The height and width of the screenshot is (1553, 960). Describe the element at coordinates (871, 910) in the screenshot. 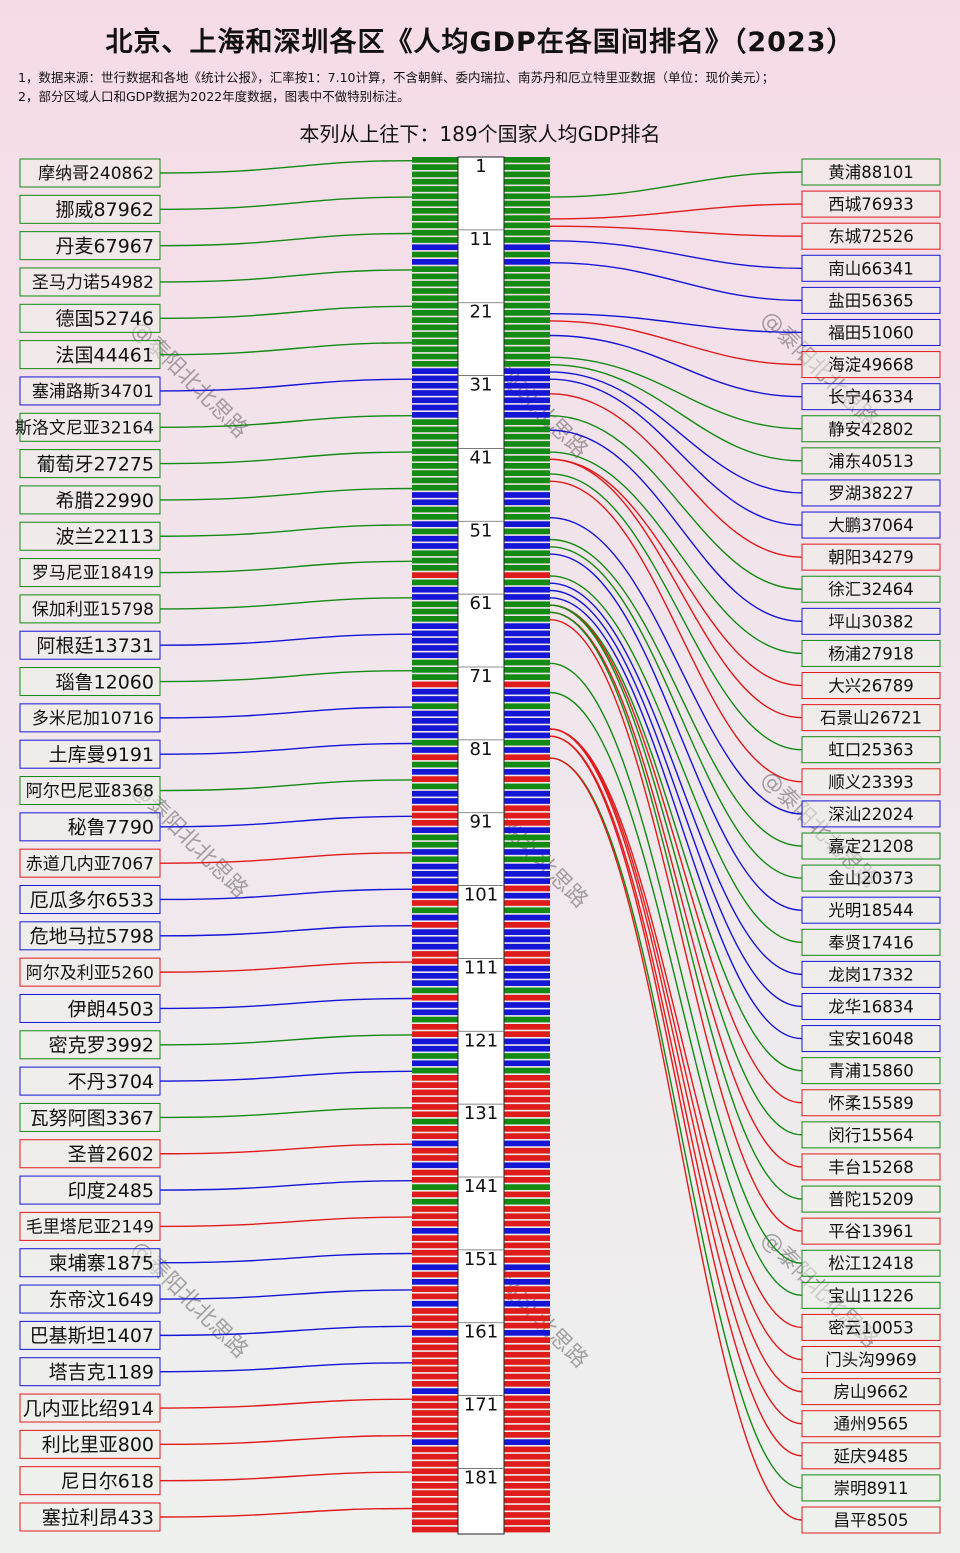

I see `district-label: 光明18544` at that location.